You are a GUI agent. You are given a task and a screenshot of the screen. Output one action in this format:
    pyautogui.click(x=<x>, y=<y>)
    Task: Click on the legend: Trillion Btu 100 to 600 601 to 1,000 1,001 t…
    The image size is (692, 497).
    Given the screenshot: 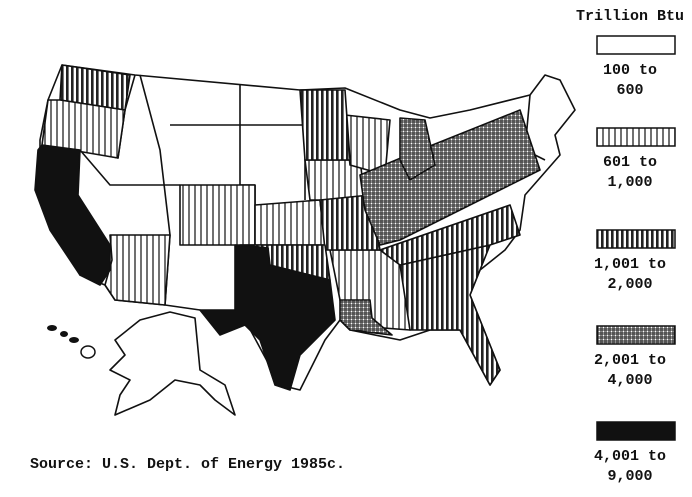 What is the action you would take?
    pyautogui.click(x=630, y=246)
    